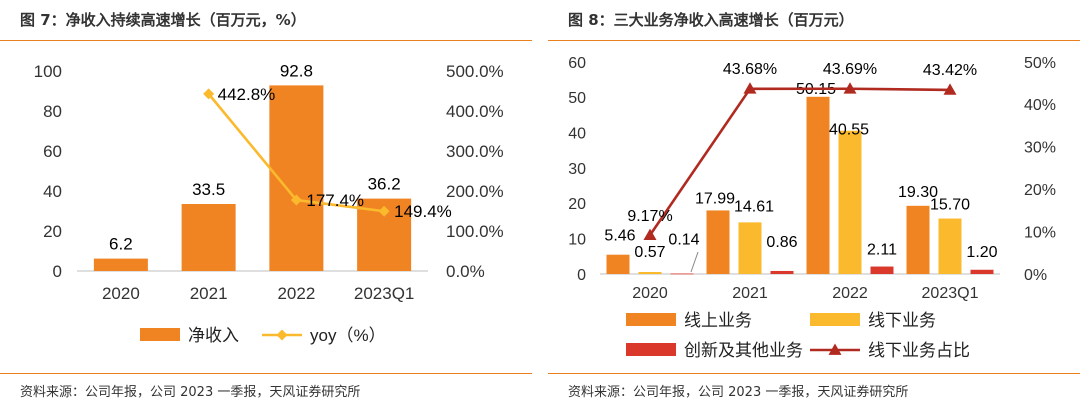 The width and height of the screenshot is (1080, 417). What do you see at coordinates (1040, 105) in the screenshot?
I see `y-right-tick-label: 40%` at bounding box center [1040, 105].